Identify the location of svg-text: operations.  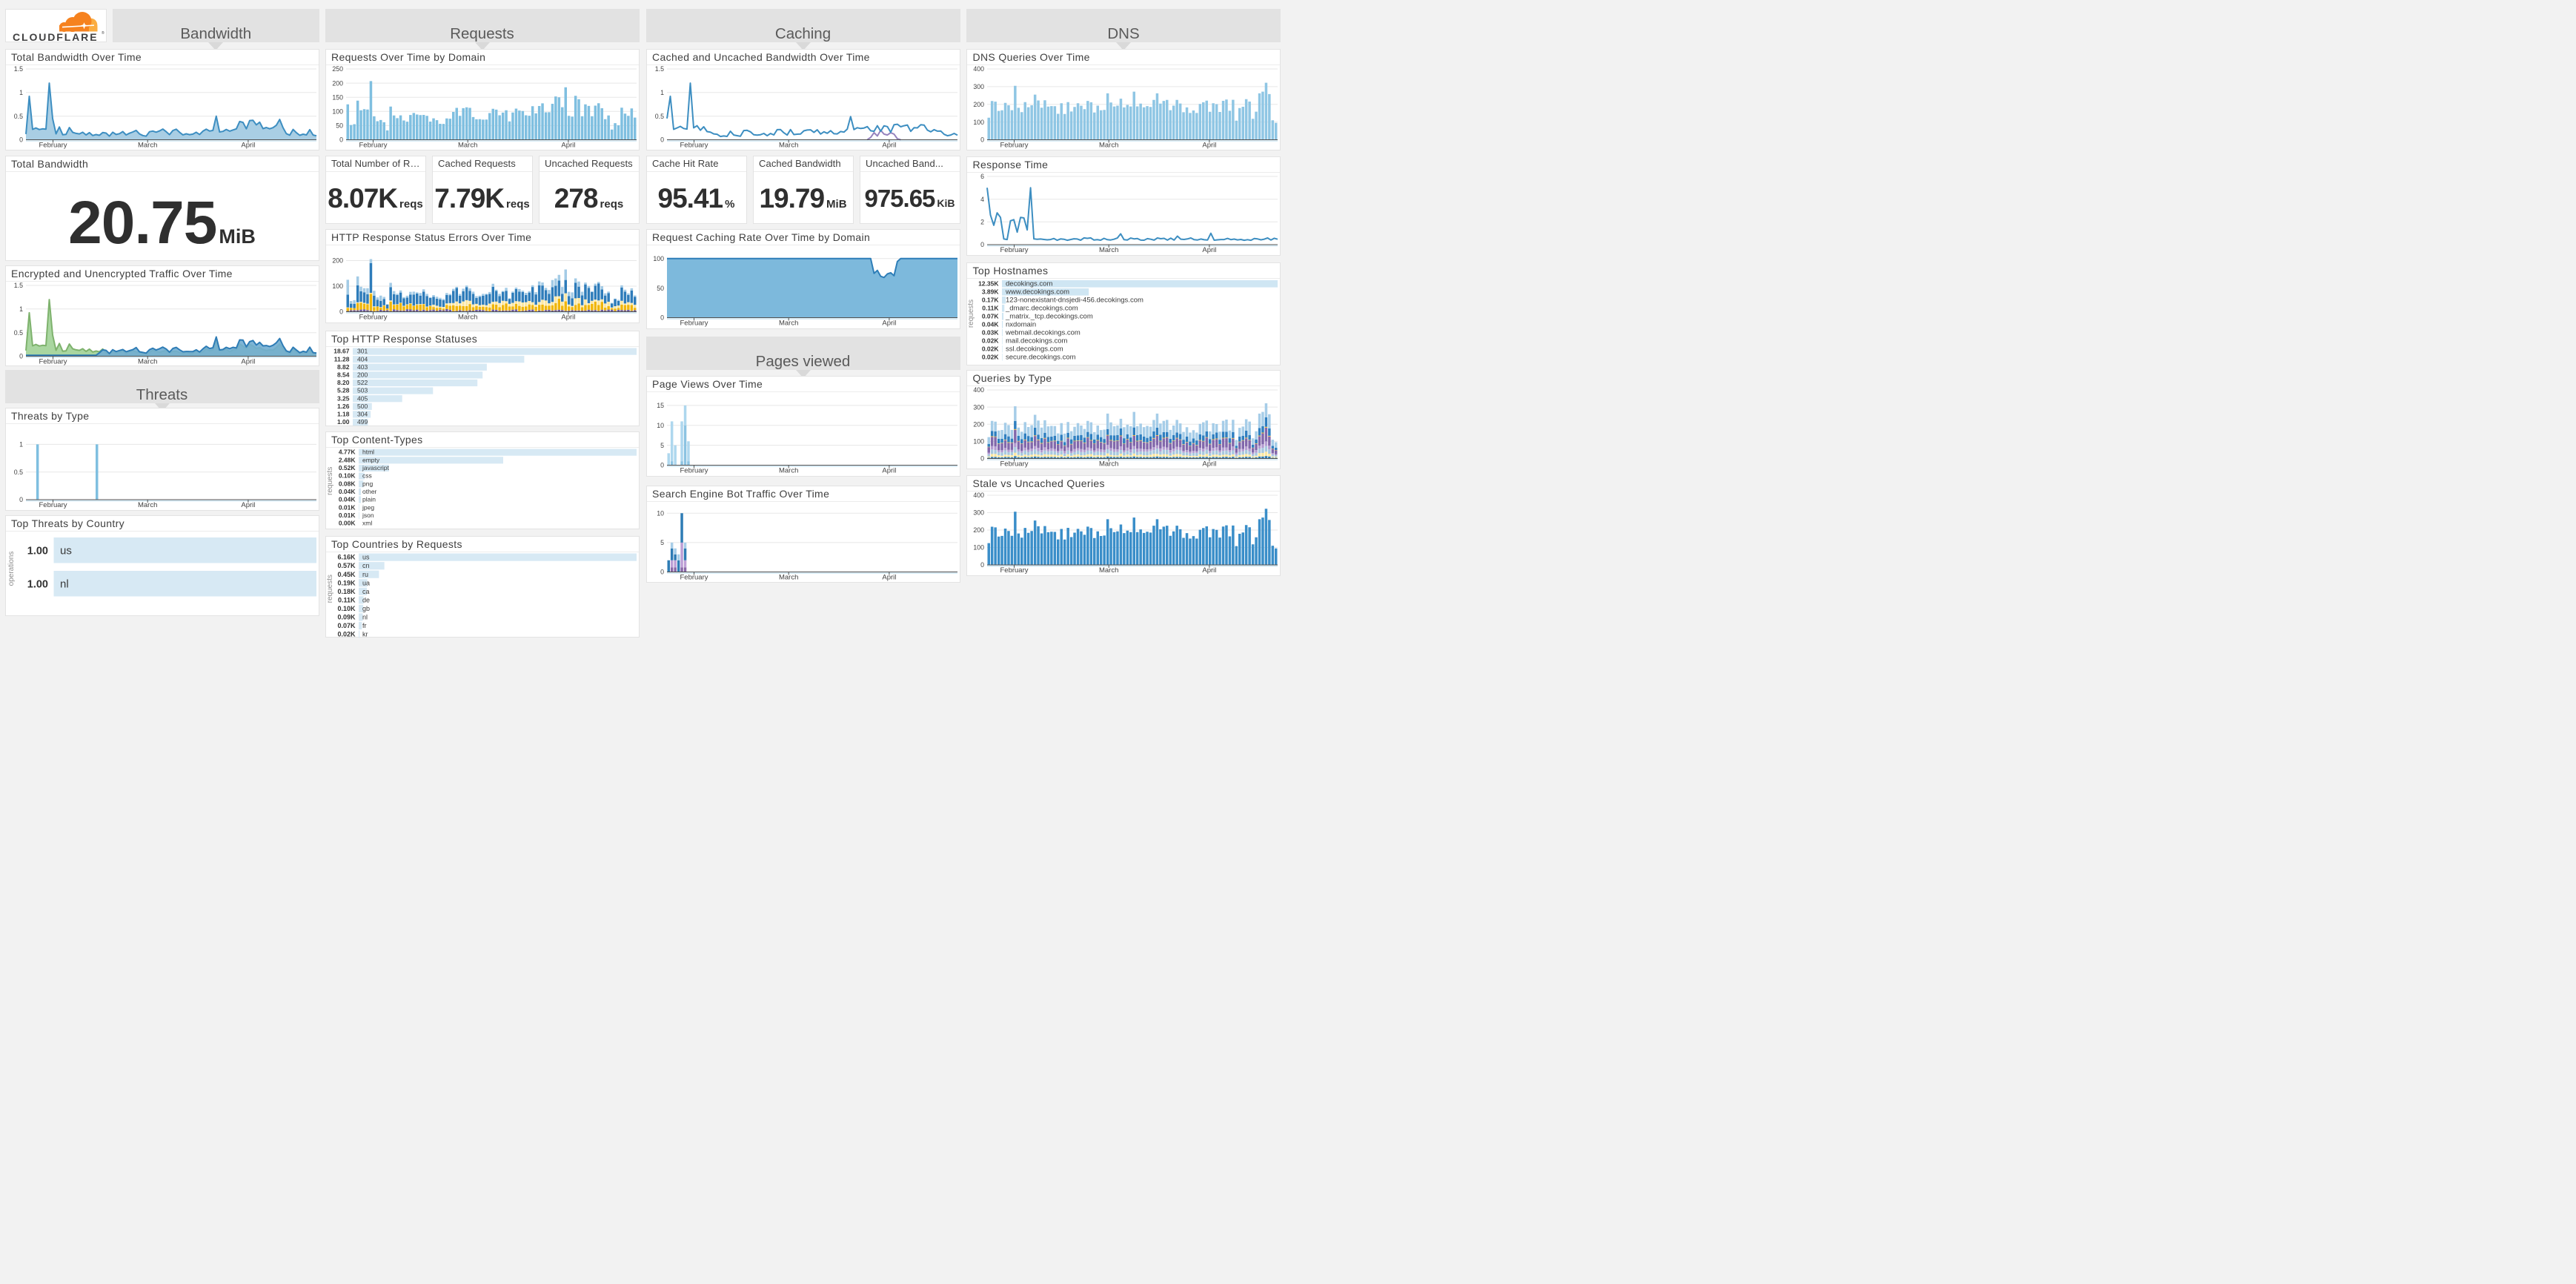
(11, 569).